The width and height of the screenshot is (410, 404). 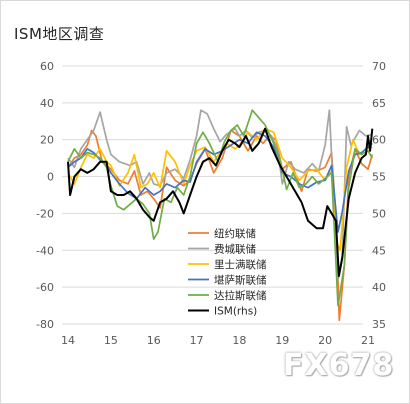 What do you see at coordinates (45, 287) in the screenshot?
I see `left-tick-label: -60` at bounding box center [45, 287].